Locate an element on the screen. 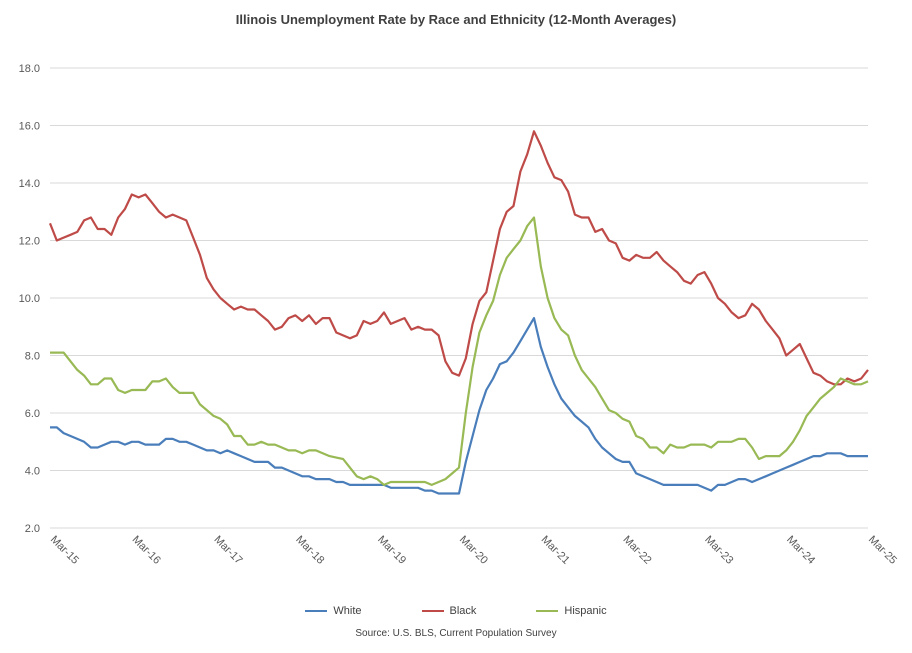 The image size is (912, 653). x-tick-label: Mar-18 is located at coordinates (309, 550).